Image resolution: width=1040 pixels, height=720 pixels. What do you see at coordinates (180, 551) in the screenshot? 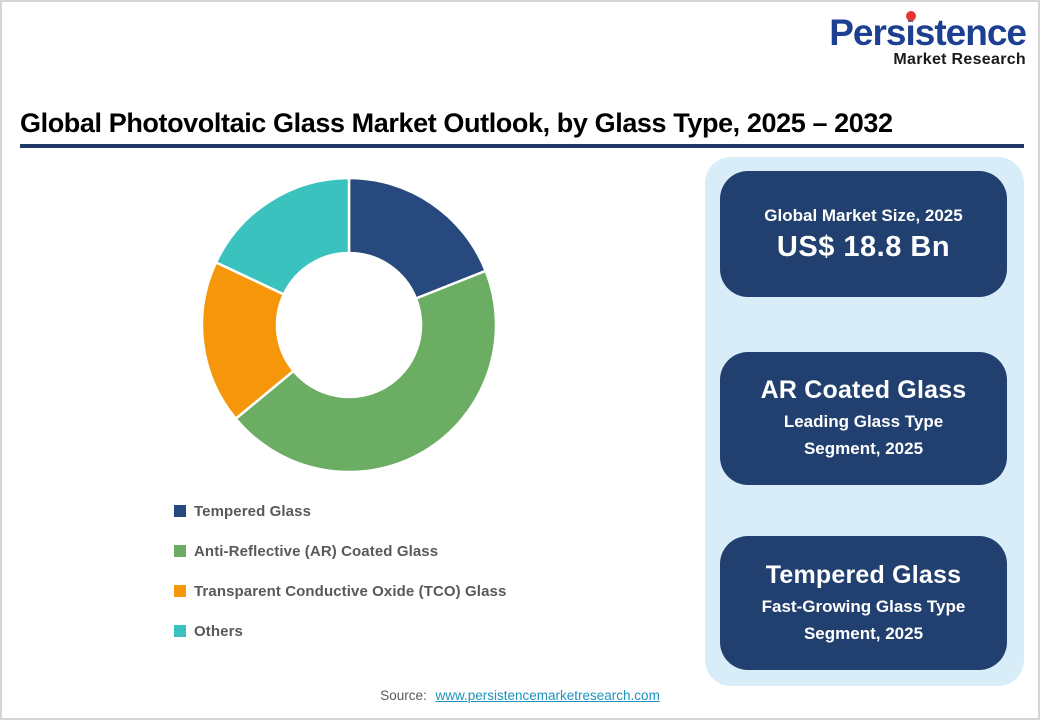
I see `legend-swatch-ar-coated-glass` at bounding box center [180, 551].